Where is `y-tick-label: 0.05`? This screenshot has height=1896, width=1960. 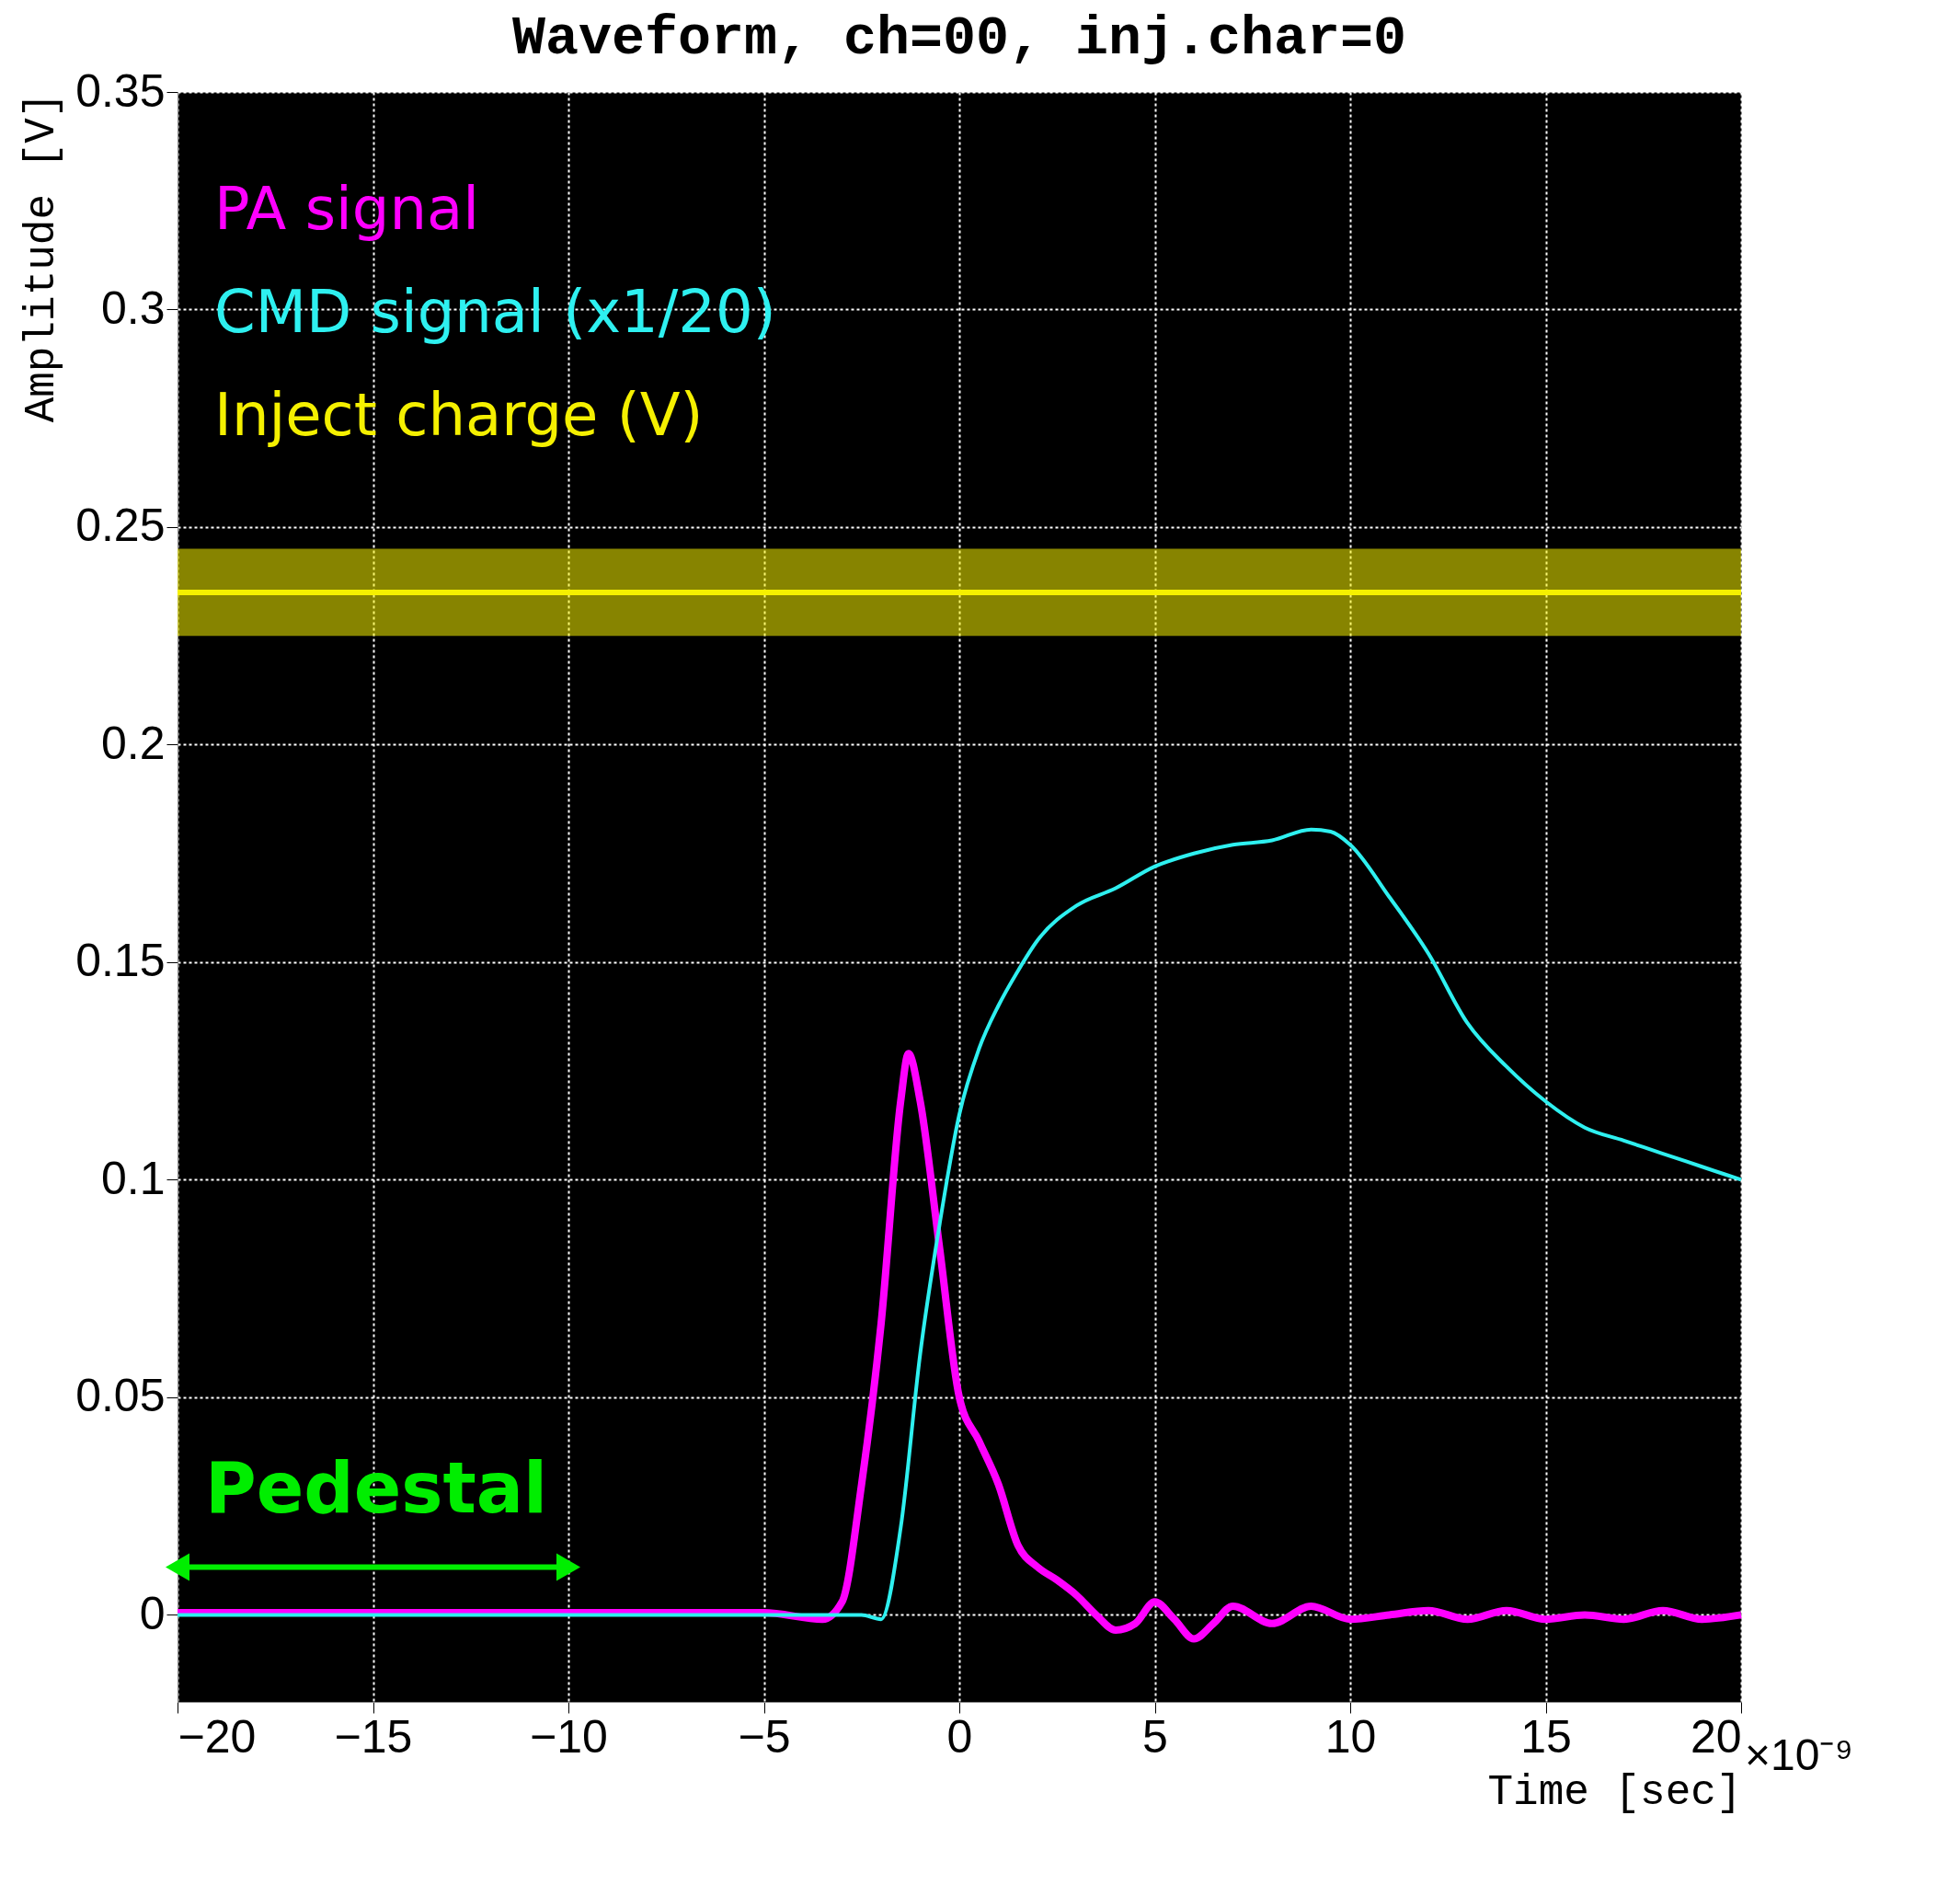 y-tick-label: 0.05 is located at coordinates (120, 1396).